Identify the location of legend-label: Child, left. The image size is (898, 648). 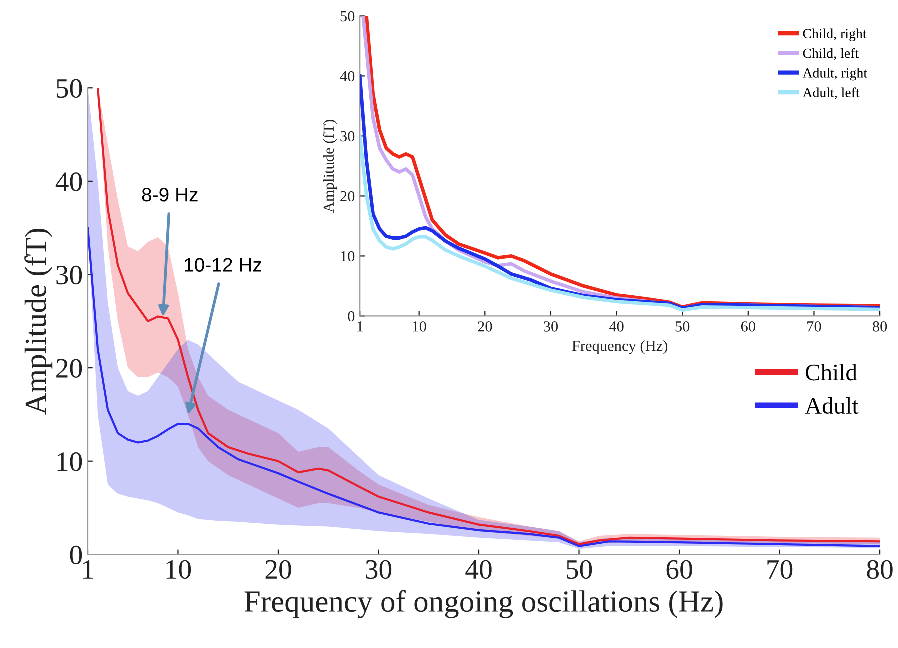
(831, 54).